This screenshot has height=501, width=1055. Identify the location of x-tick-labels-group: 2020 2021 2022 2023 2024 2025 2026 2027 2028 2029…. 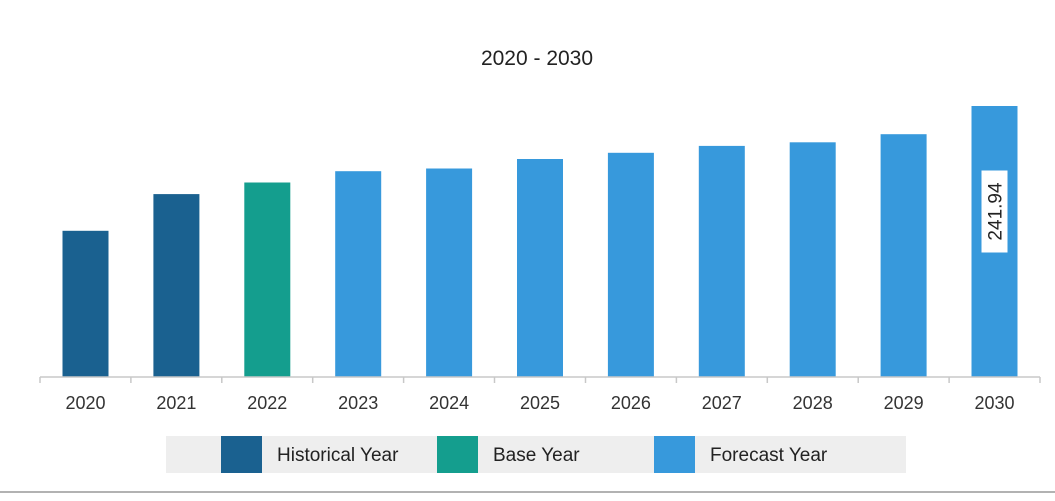
(539, 403).